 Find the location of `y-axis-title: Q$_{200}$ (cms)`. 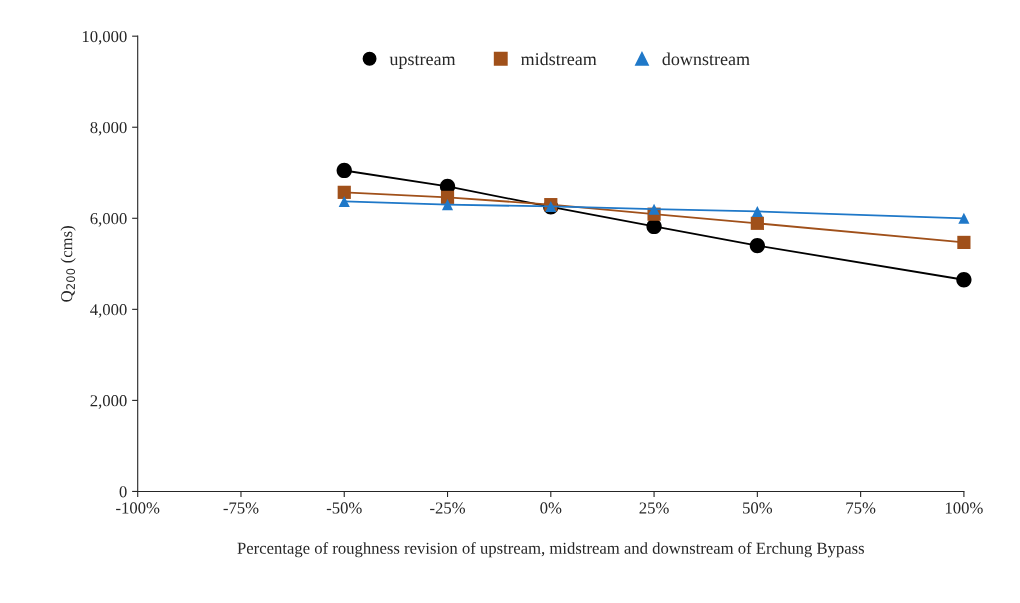

y-axis-title: Q$_{200}$ (cms) is located at coordinates (68, 264).